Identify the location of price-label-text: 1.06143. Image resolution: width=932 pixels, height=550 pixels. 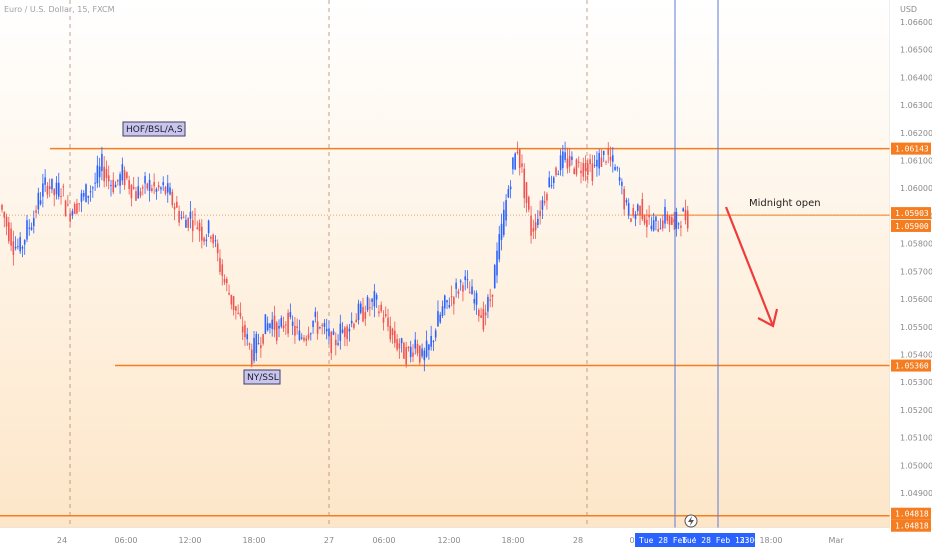
(912, 149).